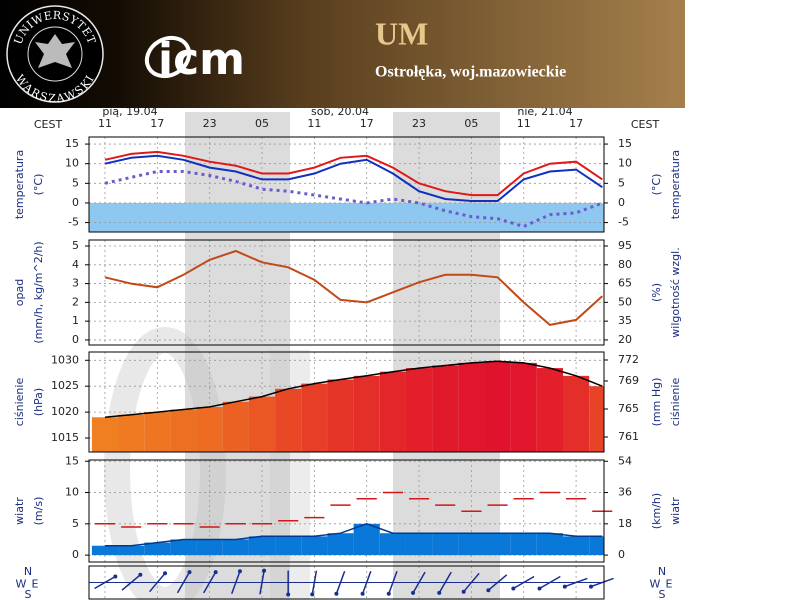  Describe the element at coordinates (19, 402) in the screenshot. I see `y-axis-label: ciśnienie` at that location.